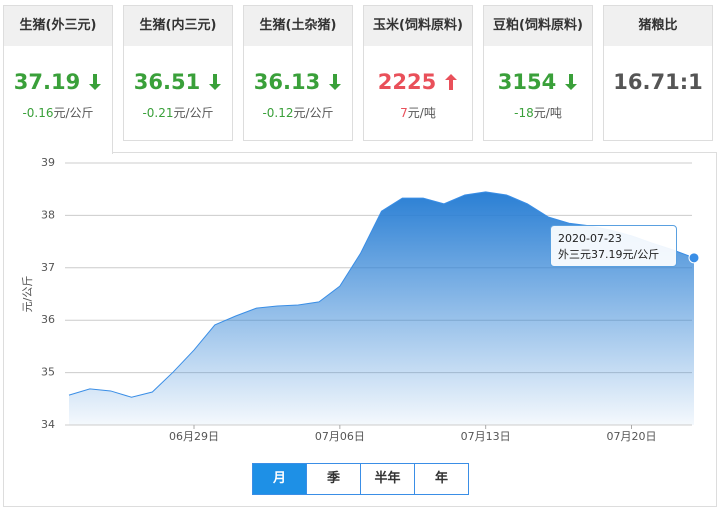 The height and width of the screenshot is (510, 721). I want to click on range-button: 季, so click(333, 479).